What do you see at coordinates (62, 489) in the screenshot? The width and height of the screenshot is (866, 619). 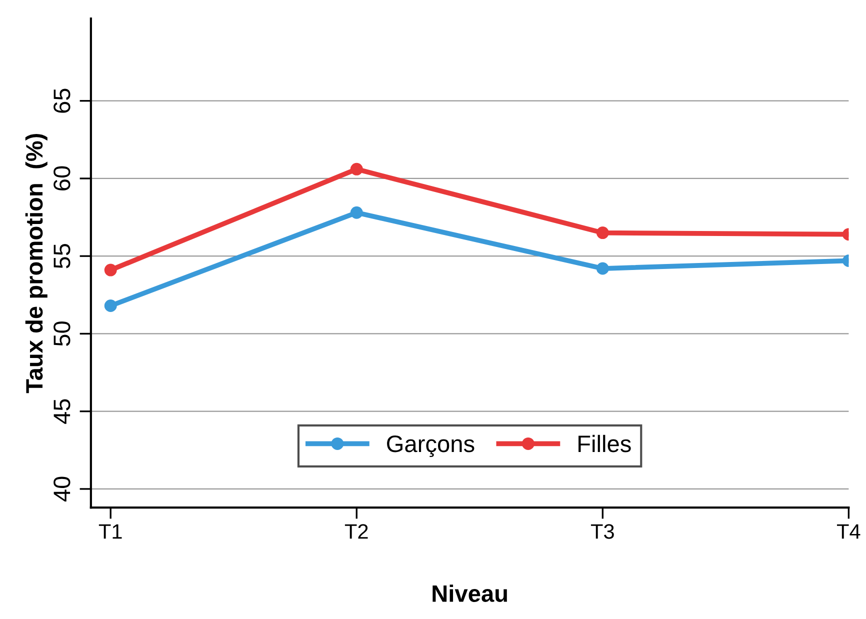 I see `y-tick-label: 40` at bounding box center [62, 489].